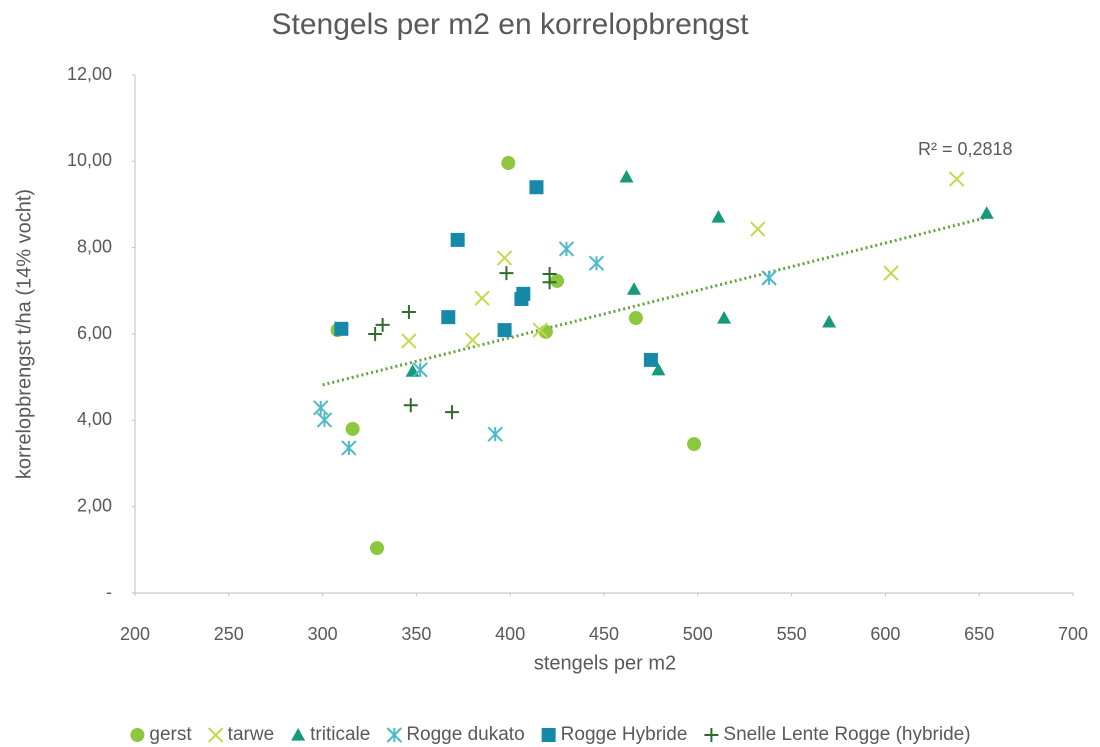 This screenshot has height=747, width=1100. I want to click on y-tick-label: 12,00, so click(89, 74).